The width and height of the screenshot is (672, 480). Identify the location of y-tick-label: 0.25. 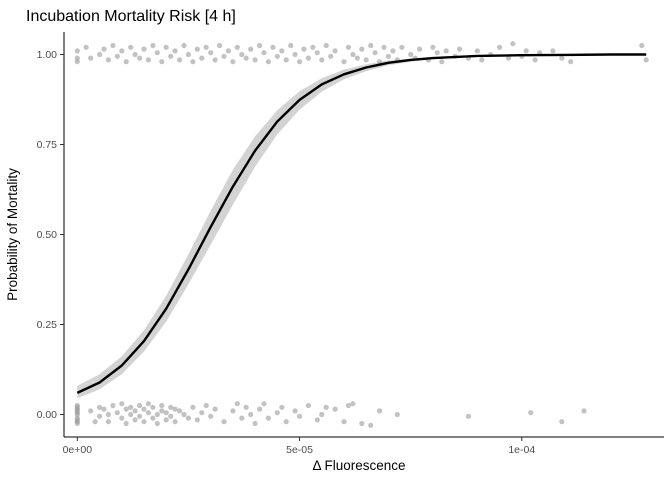
(47, 325).